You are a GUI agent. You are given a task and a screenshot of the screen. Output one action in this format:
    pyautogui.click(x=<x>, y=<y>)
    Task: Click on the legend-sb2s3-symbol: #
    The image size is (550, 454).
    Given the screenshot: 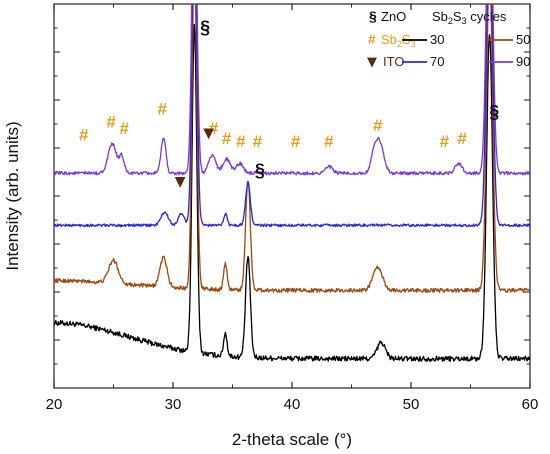 What is the action you would take?
    pyautogui.click(x=372, y=39)
    